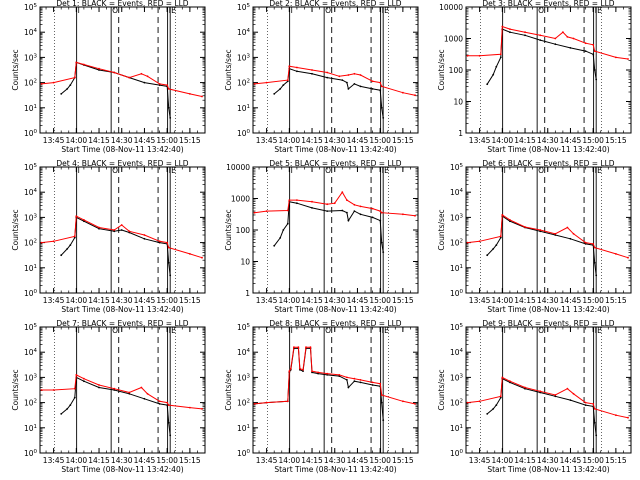  I want to click on y-tick-label: 101, so click(456, 268).